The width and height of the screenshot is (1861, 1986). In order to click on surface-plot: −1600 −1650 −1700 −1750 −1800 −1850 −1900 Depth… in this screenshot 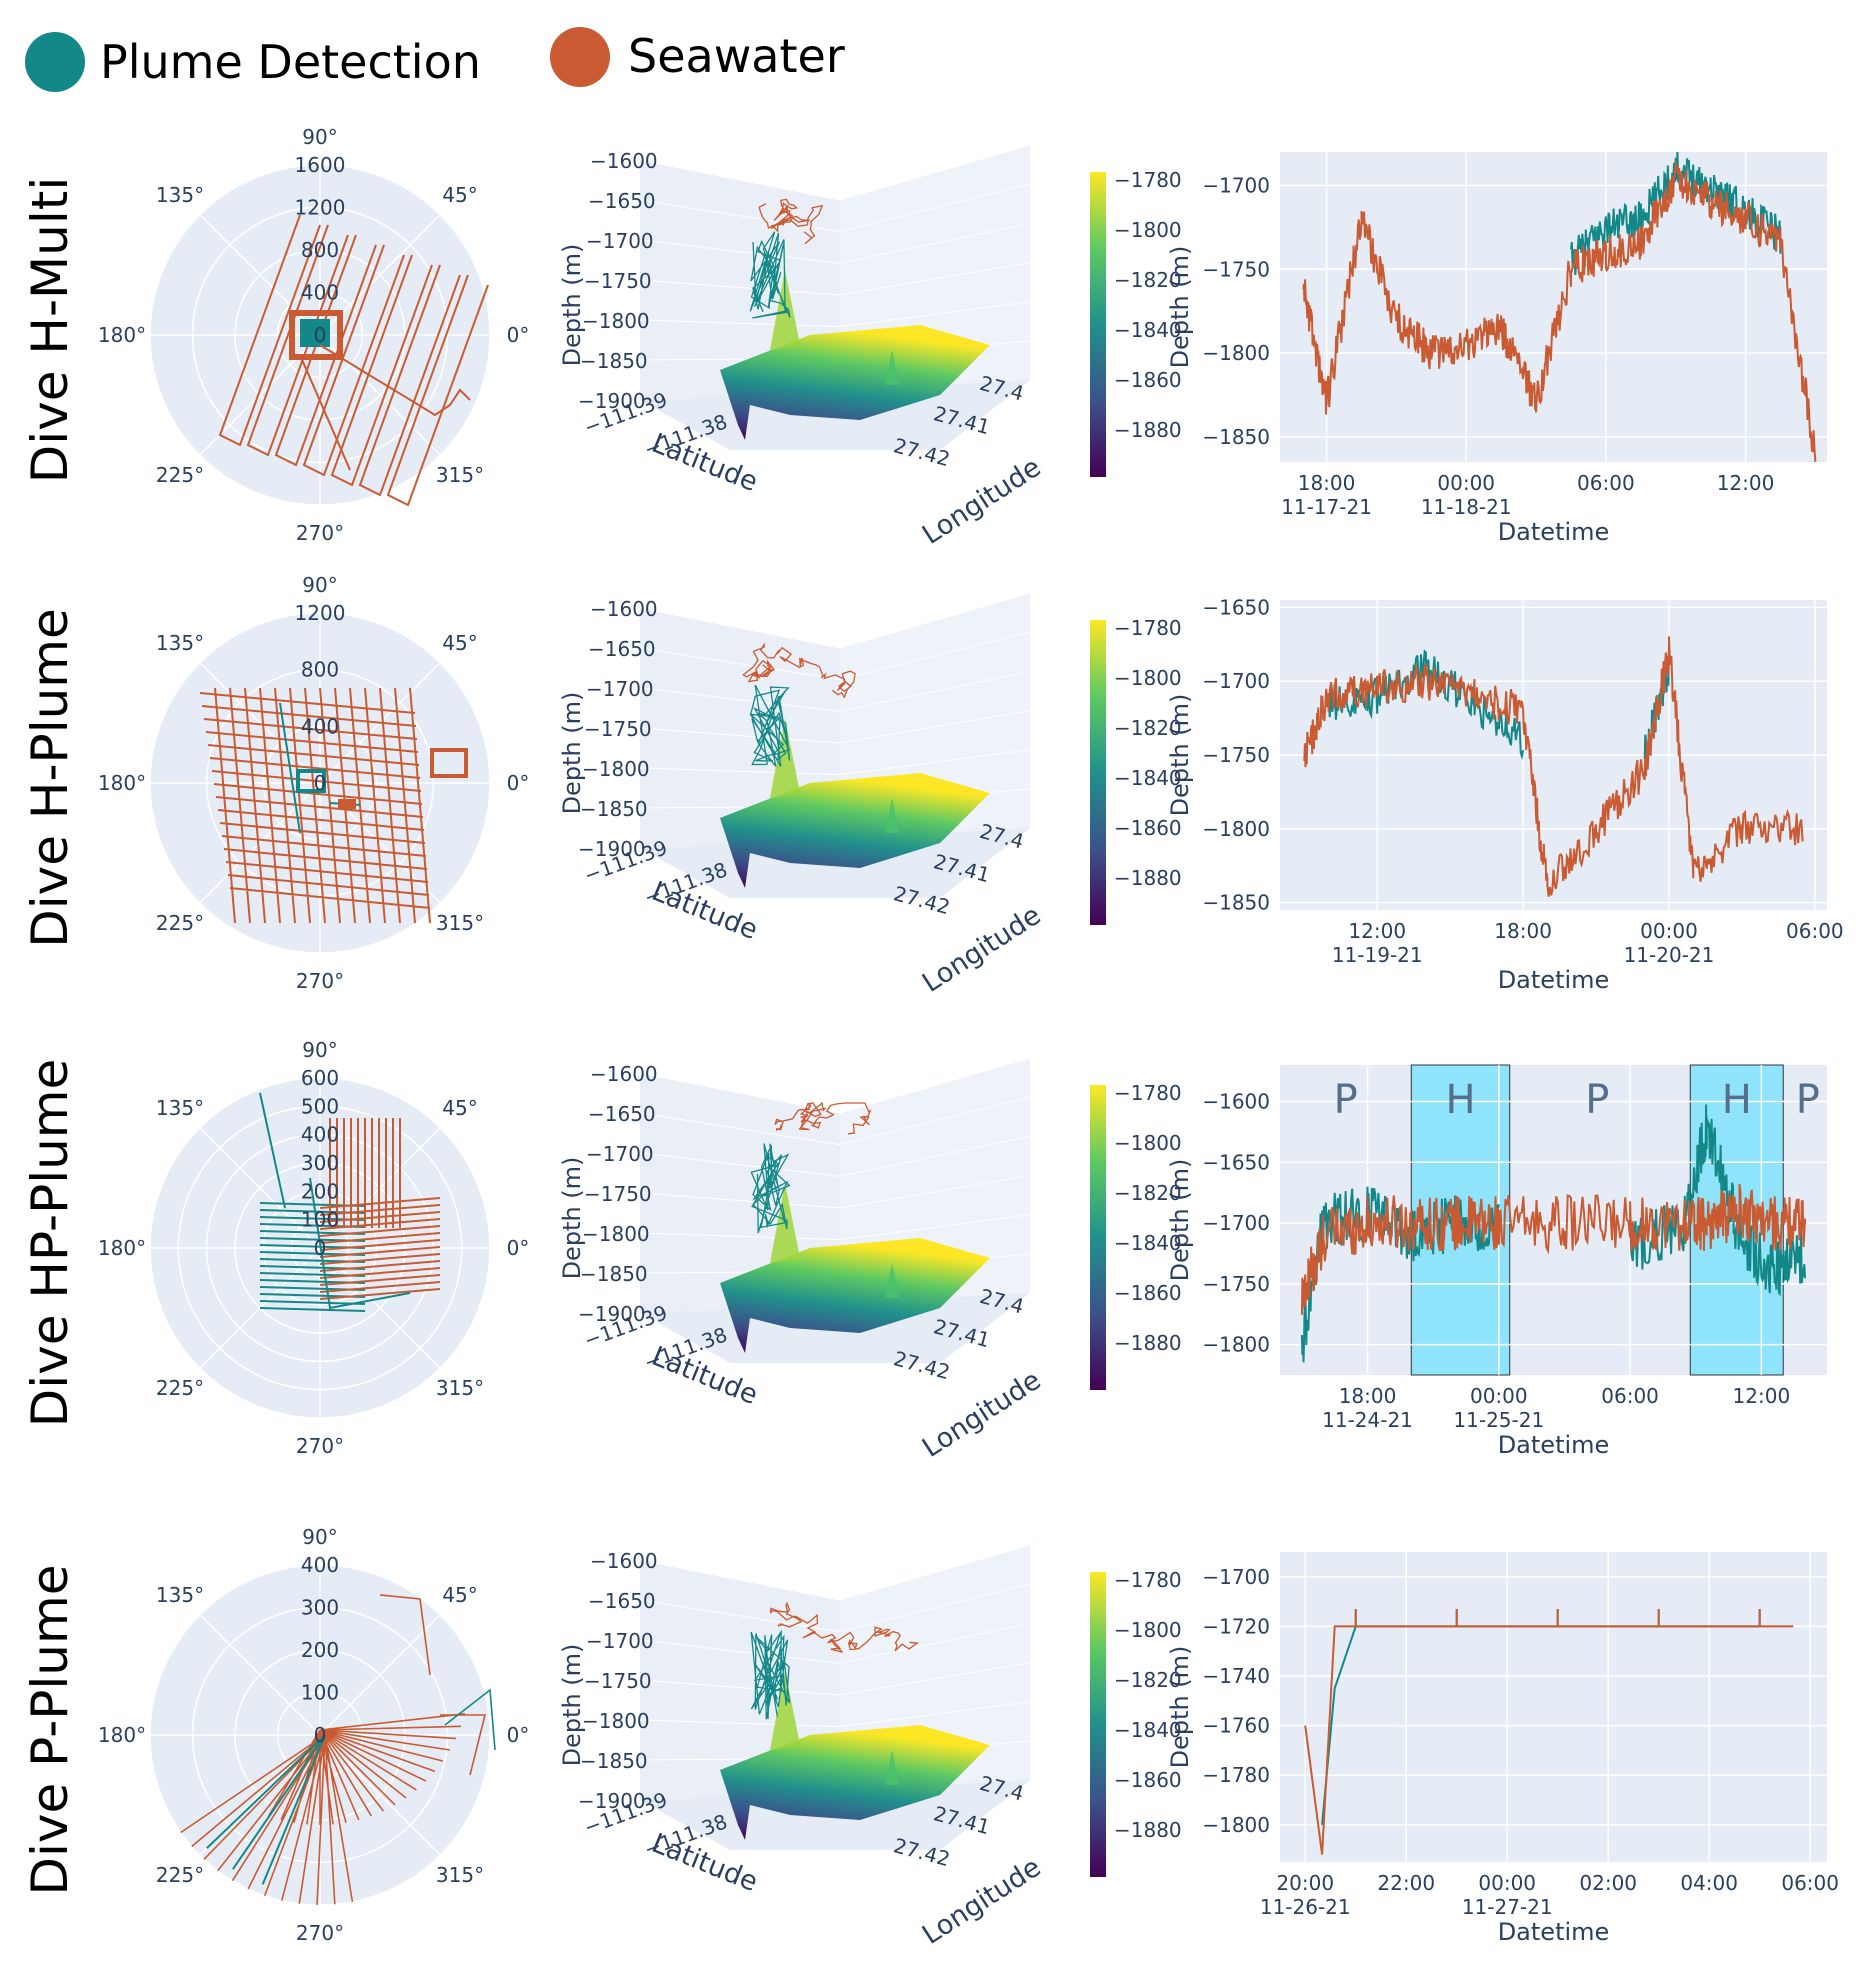, I will do `click(870, 347)`.